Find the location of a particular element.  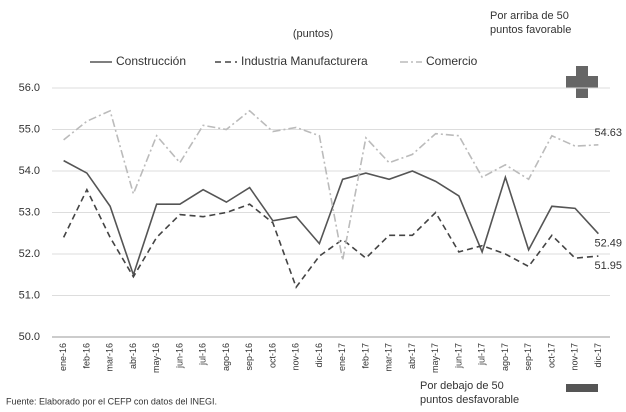

x-tick-label: abr-16 is located at coordinates (133, 356).